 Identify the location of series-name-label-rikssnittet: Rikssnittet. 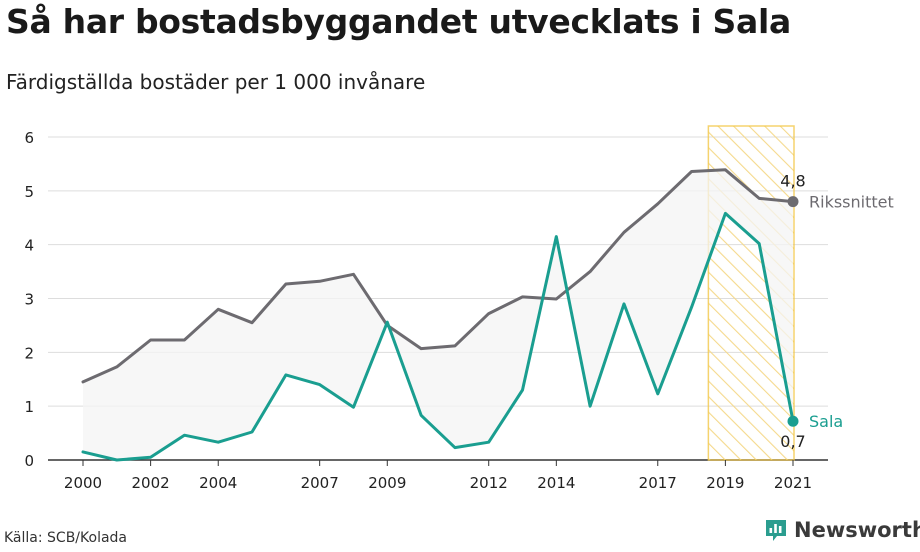
(851, 202).